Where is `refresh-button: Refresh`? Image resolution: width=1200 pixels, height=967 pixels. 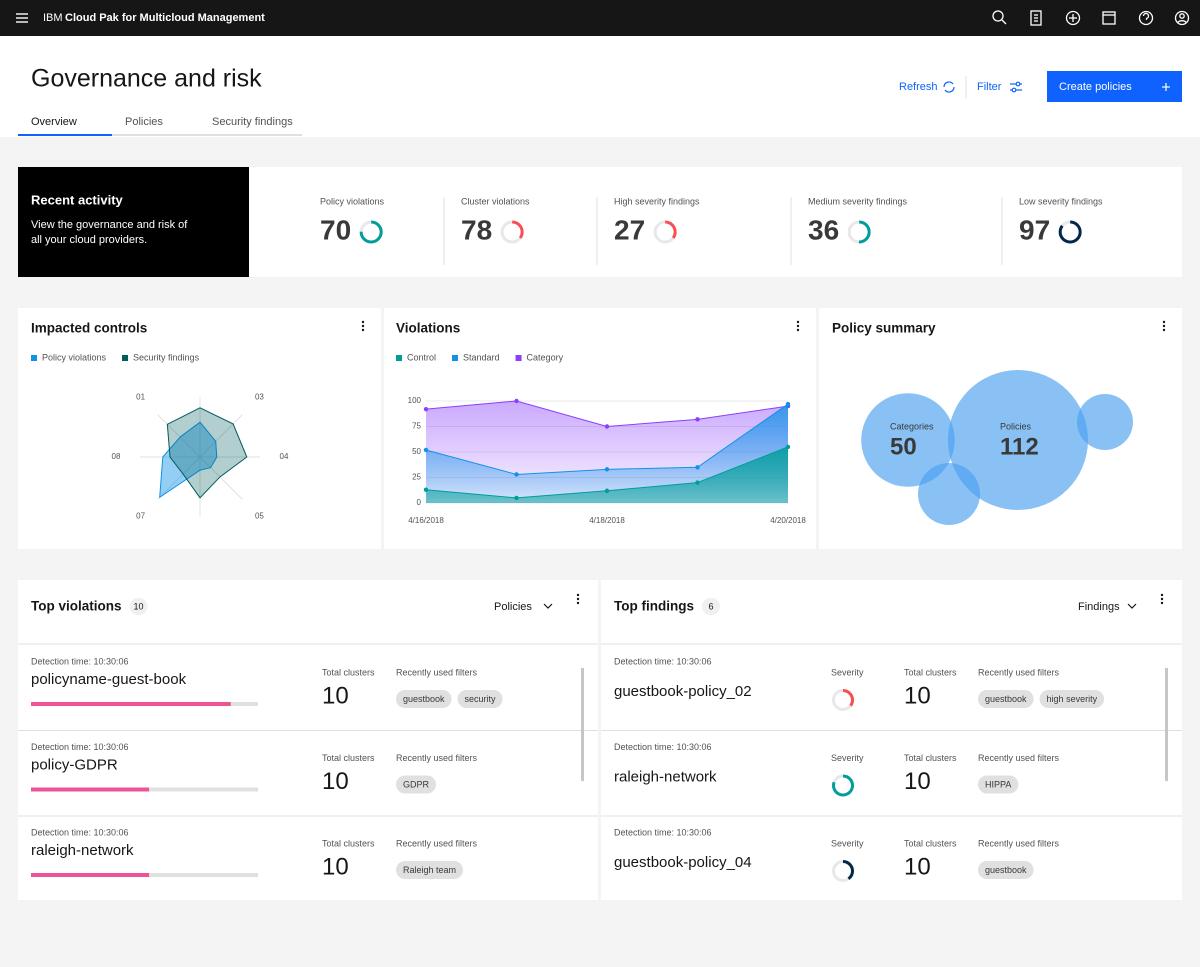 refresh-button: Refresh is located at coordinates (918, 87).